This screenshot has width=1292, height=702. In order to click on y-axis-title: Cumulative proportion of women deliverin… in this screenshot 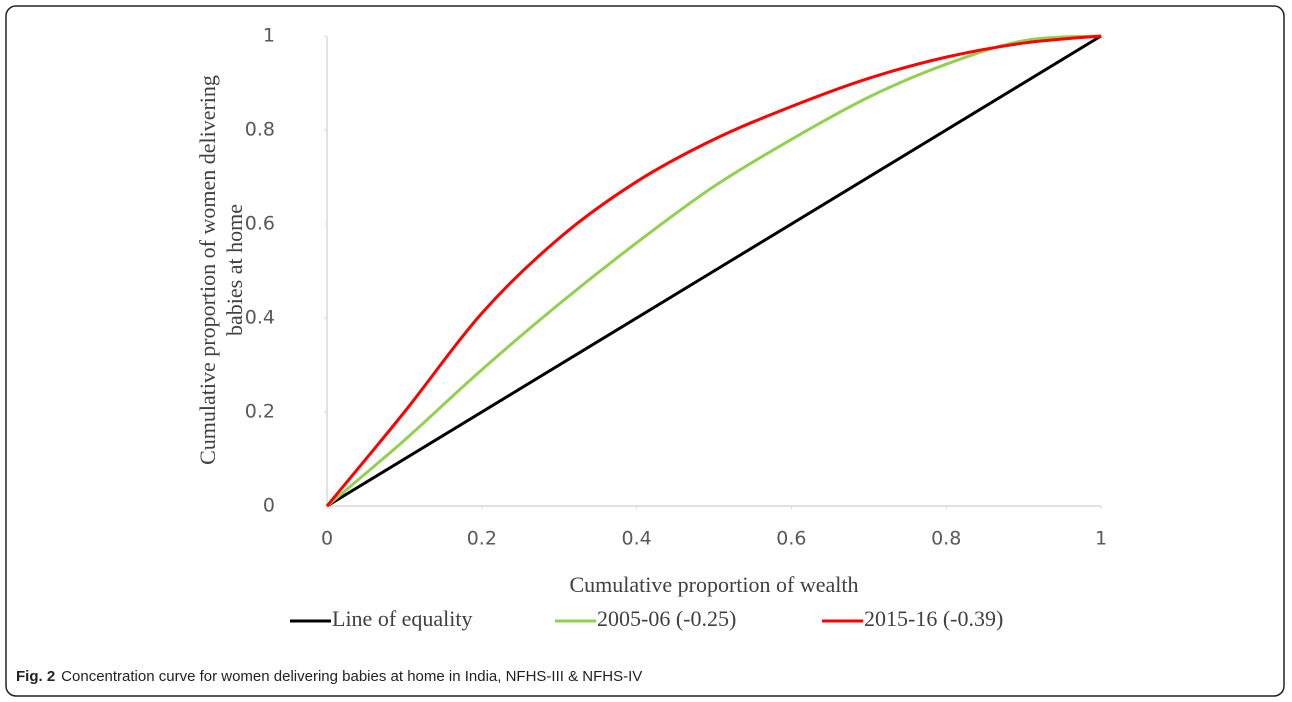, I will do `click(207, 270)`.